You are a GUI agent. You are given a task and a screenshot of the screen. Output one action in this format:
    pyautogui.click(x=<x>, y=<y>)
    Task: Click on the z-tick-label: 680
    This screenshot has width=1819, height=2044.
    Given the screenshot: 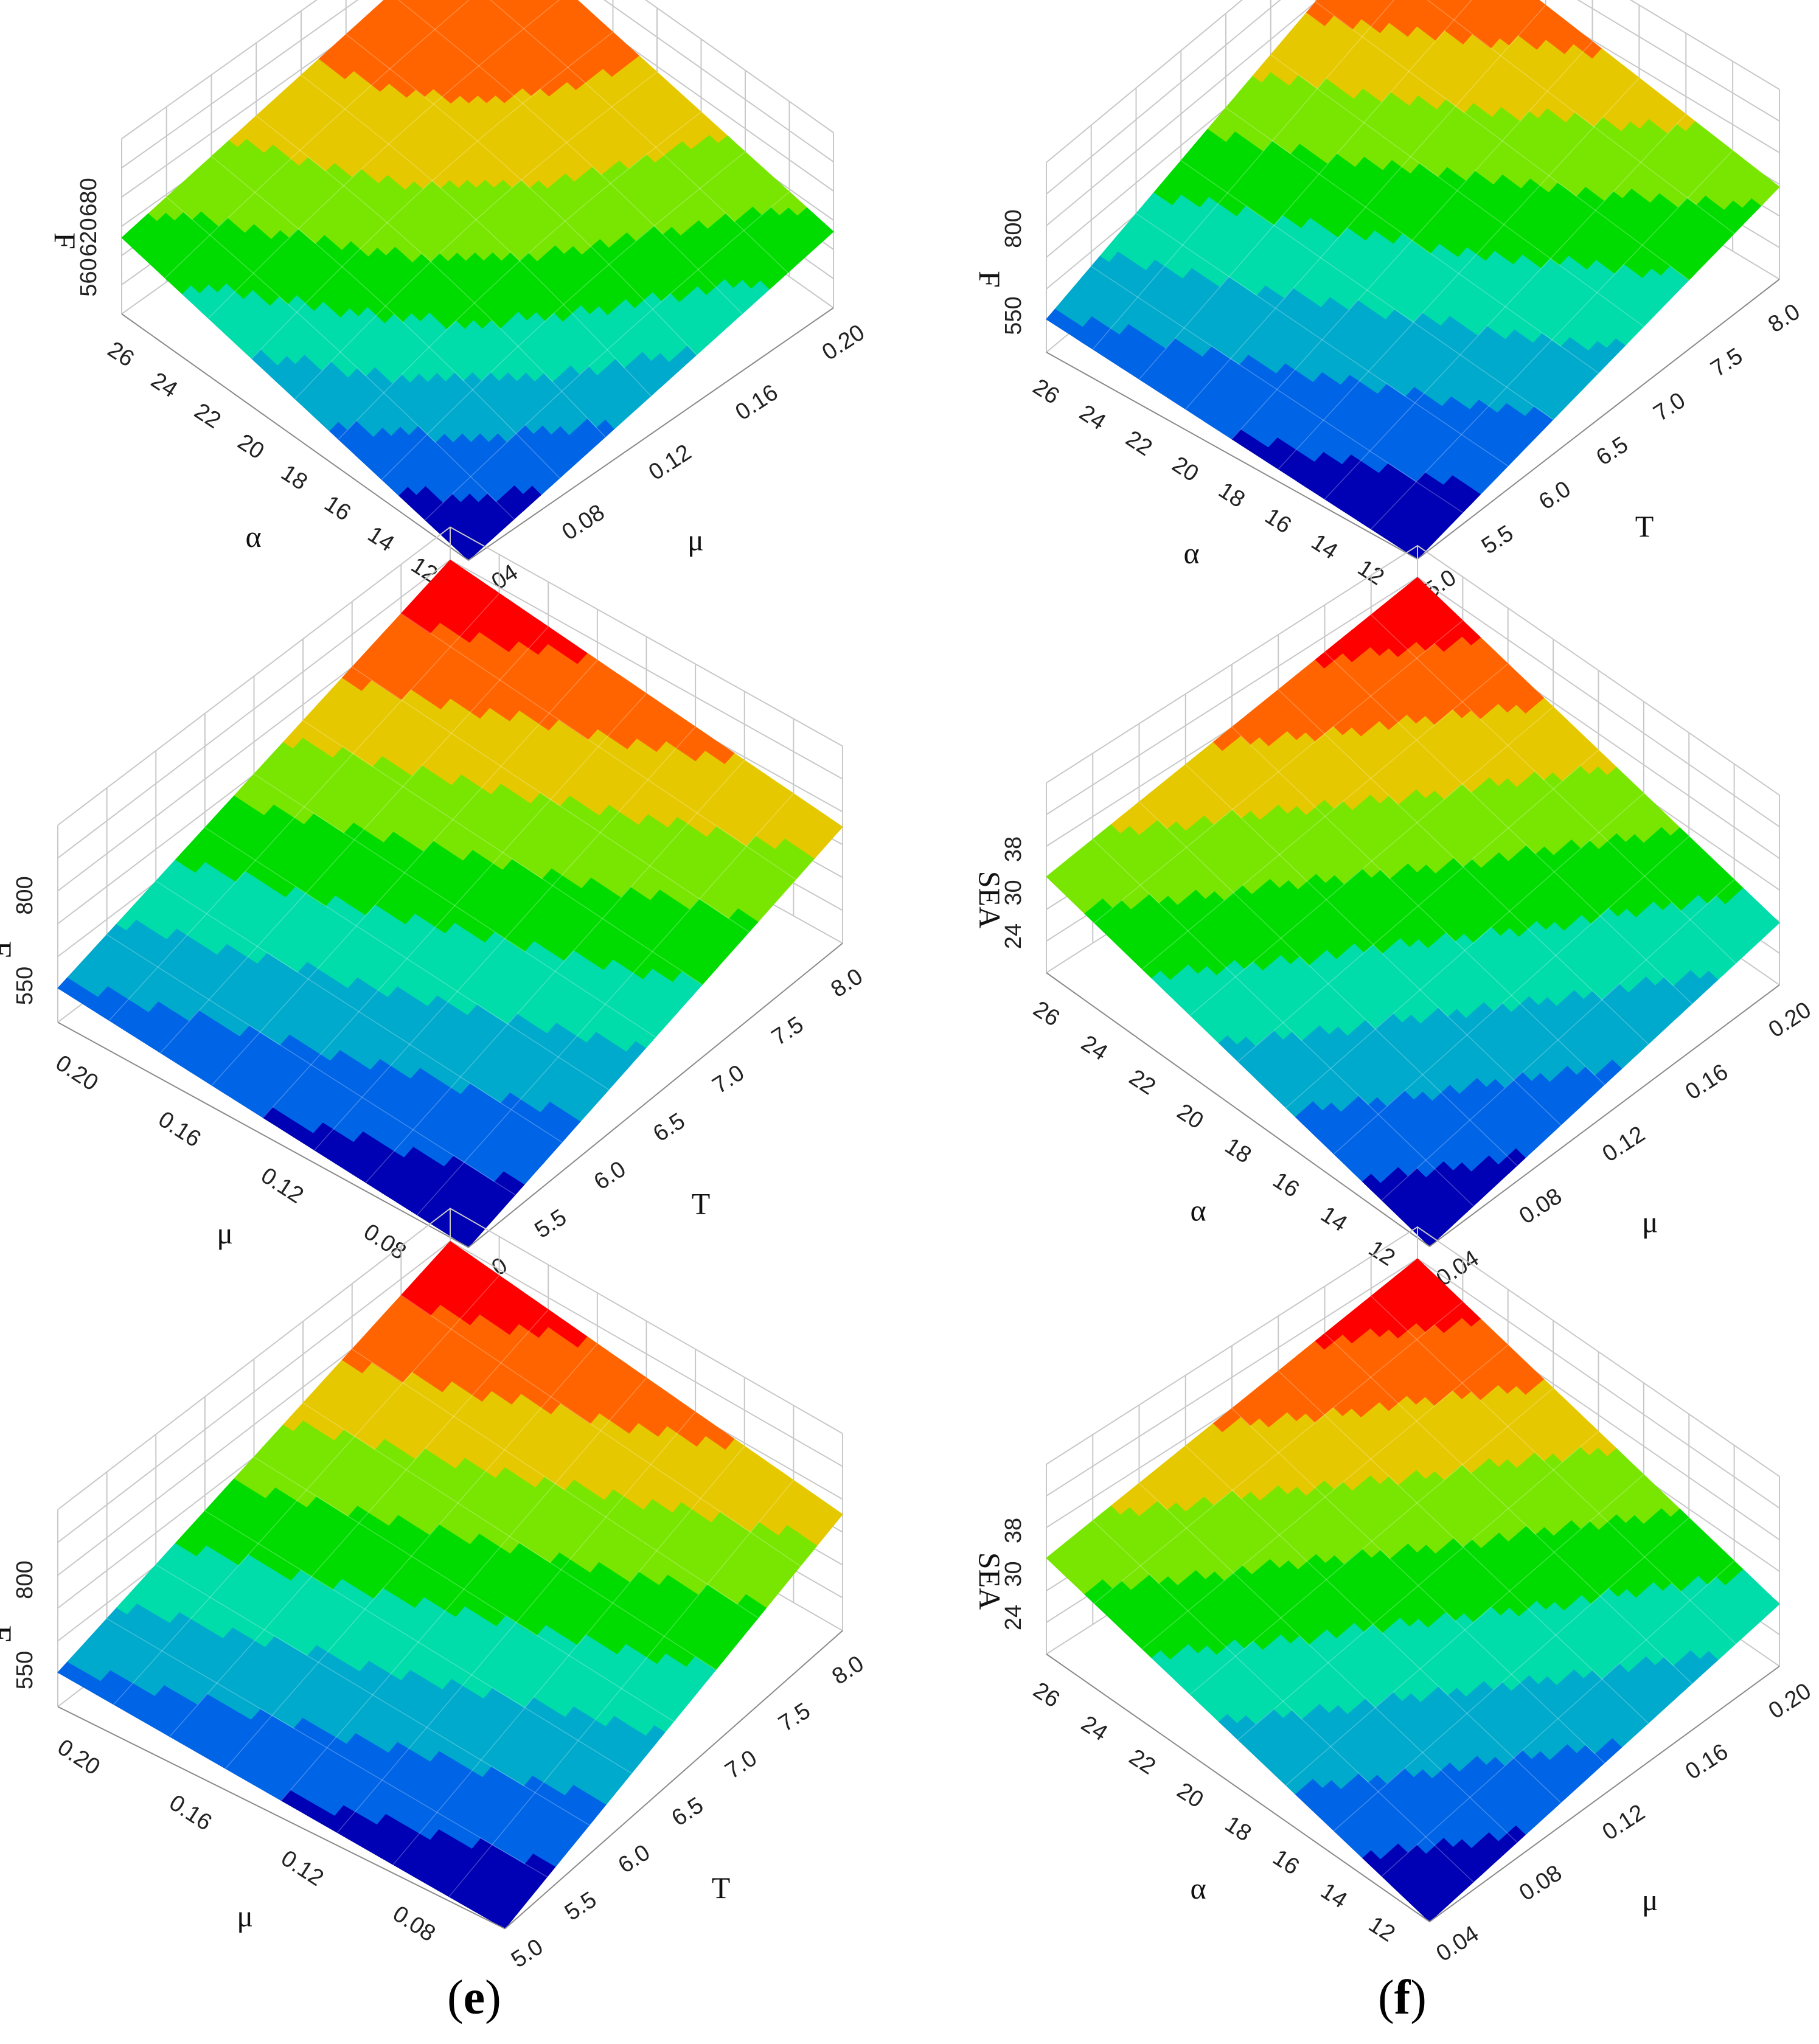 What is the action you would take?
    pyautogui.click(x=89, y=197)
    